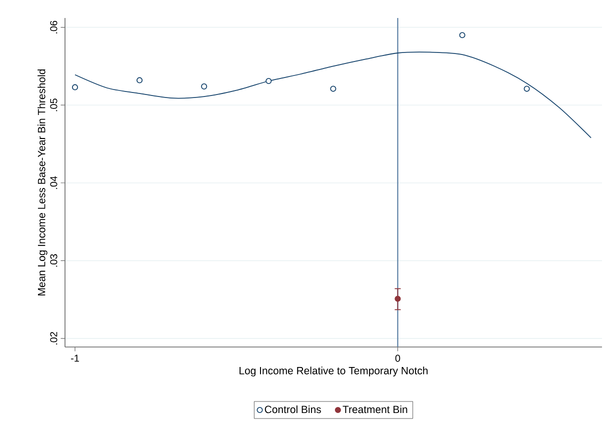 The height and width of the screenshot is (447, 613). What do you see at coordinates (43, 182) in the screenshot?
I see `y-axis-title: Mean Log Income Less Base-Year Bin Threshold` at bounding box center [43, 182].